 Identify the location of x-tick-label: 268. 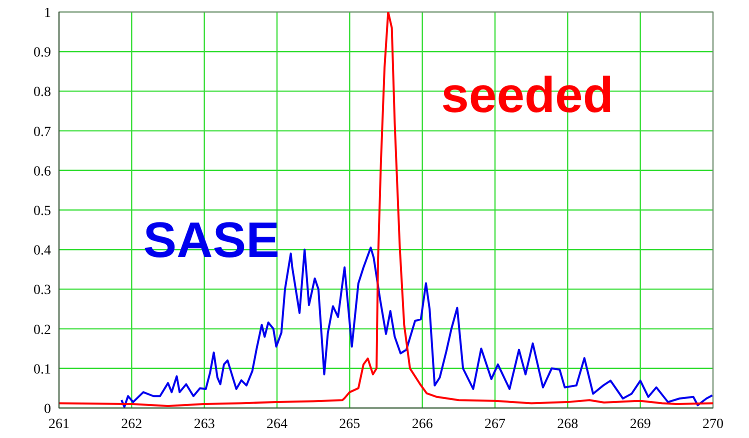
(567, 424).